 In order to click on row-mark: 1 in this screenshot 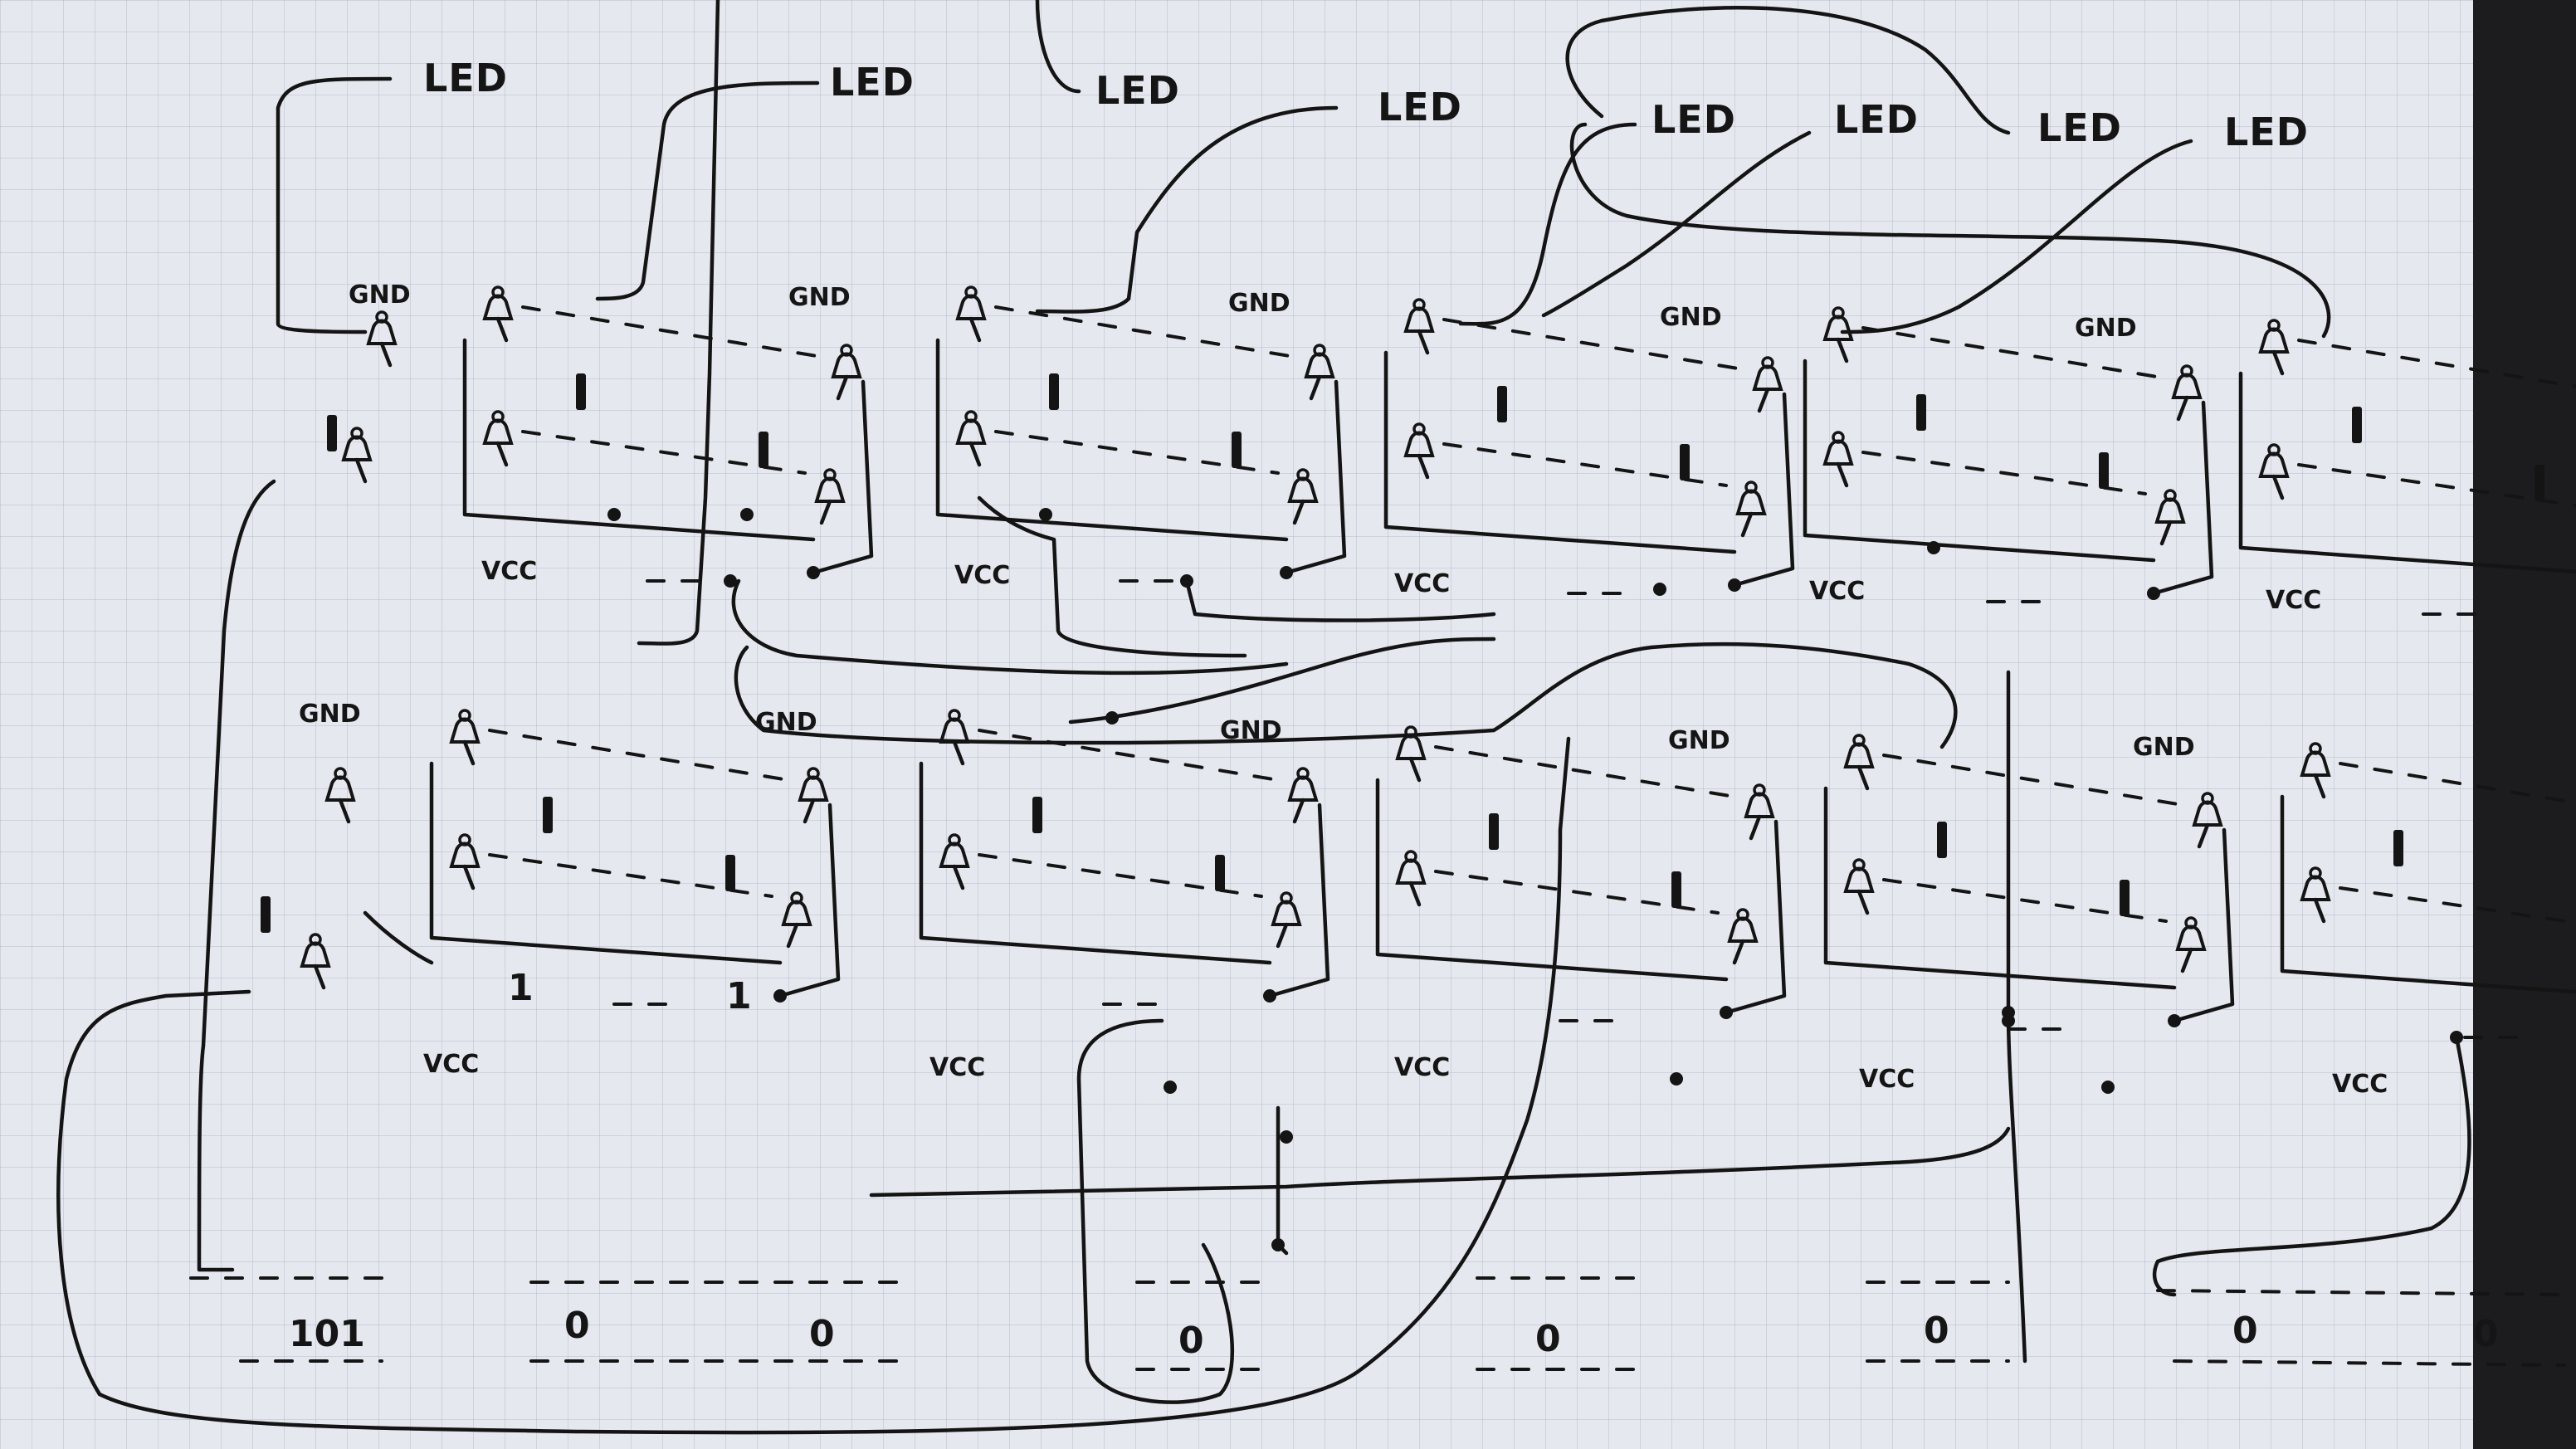, I will do `click(739, 996)`.